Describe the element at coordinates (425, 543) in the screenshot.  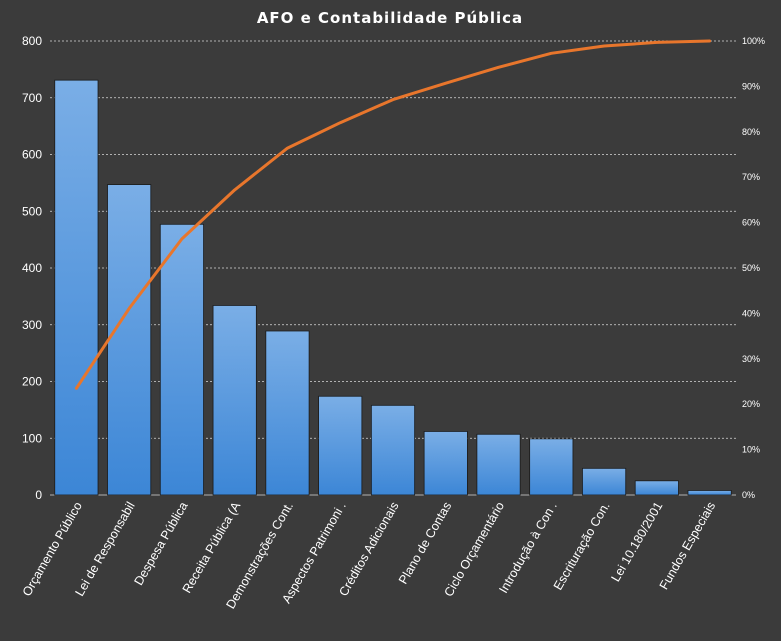
I see `x-tick-label: Plano de Contas` at that location.